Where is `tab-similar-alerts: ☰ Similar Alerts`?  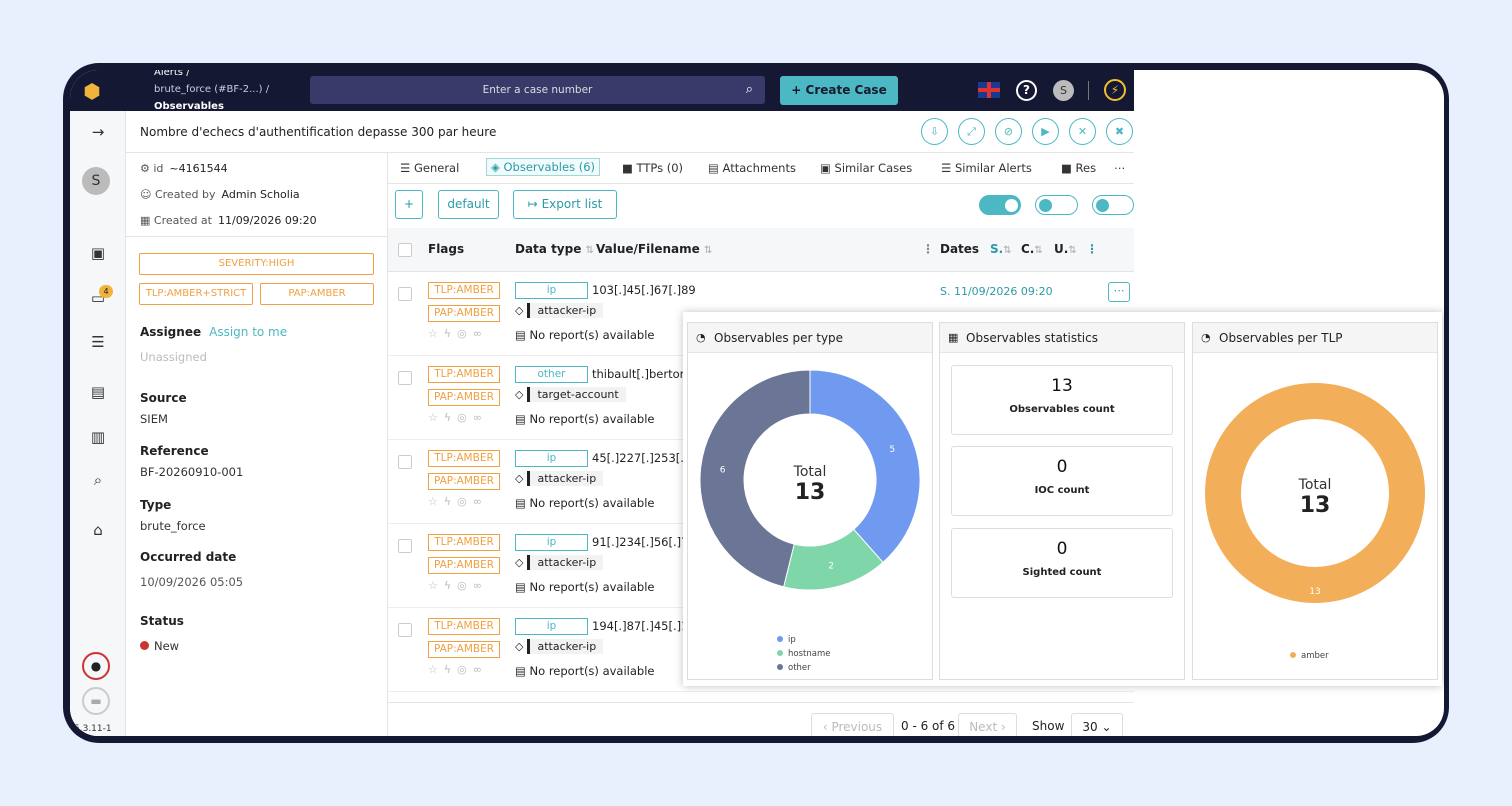 tab-similar-alerts: ☰ Similar Alerts is located at coordinates (986, 168).